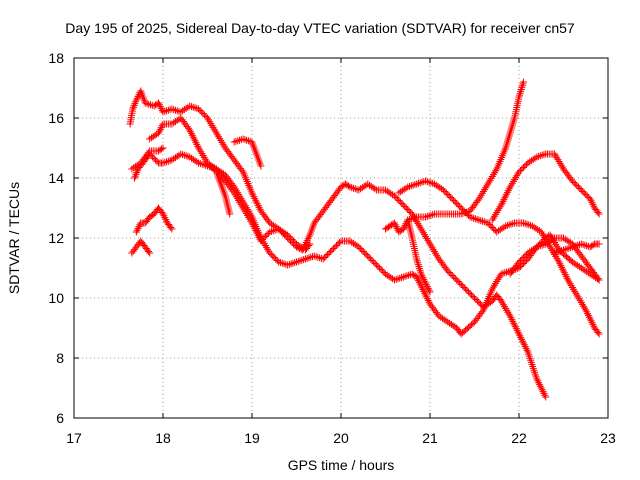 This screenshot has width=640, height=480. What do you see at coordinates (56, 238) in the screenshot?
I see `y-tick-label: 12` at bounding box center [56, 238].